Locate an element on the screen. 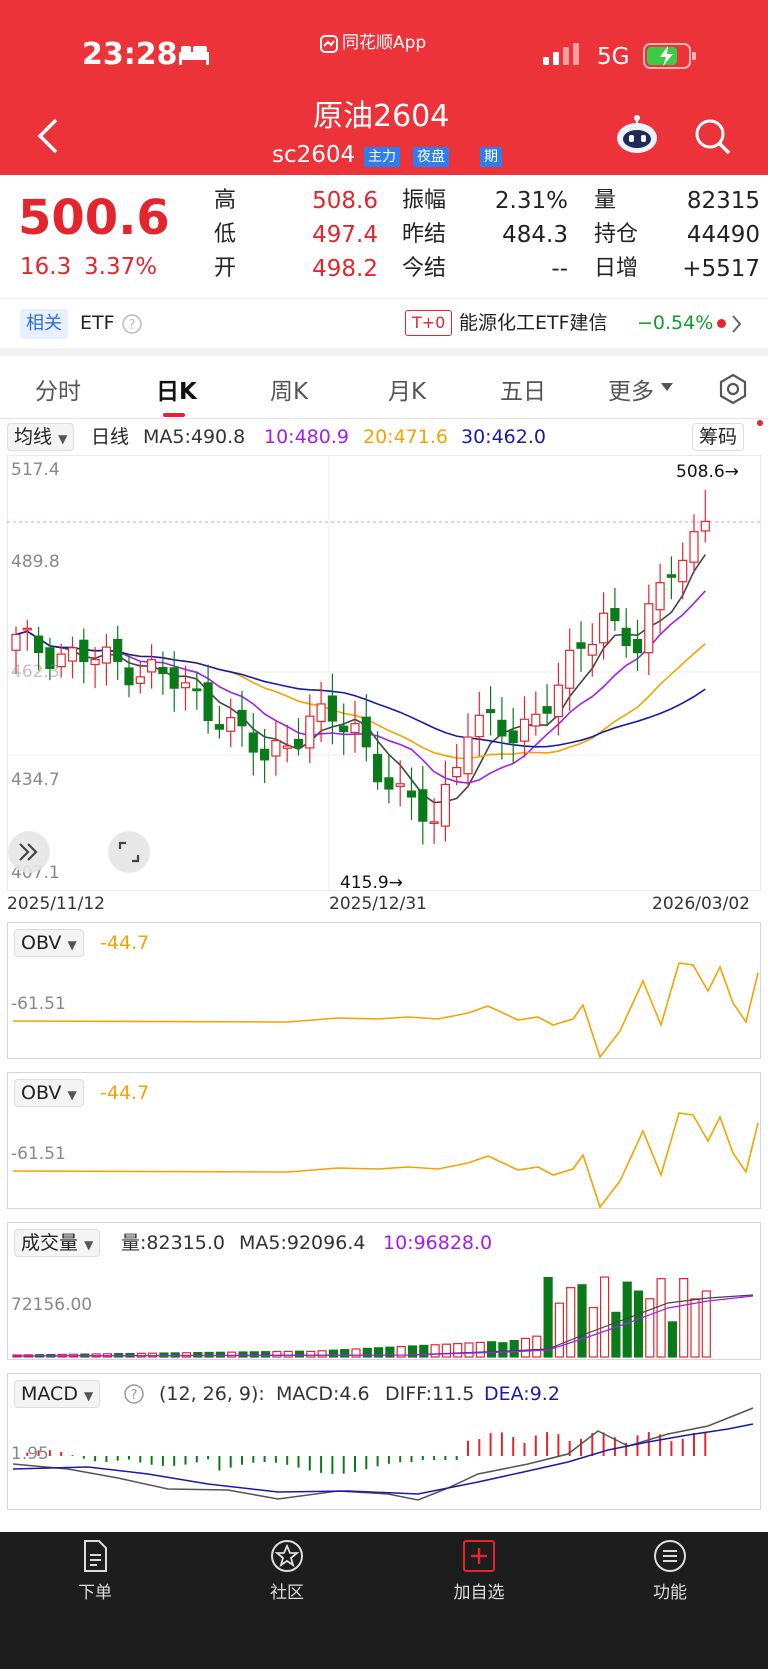 This screenshot has height=1669, width=768. ma30-line is located at coordinates (360, 689).